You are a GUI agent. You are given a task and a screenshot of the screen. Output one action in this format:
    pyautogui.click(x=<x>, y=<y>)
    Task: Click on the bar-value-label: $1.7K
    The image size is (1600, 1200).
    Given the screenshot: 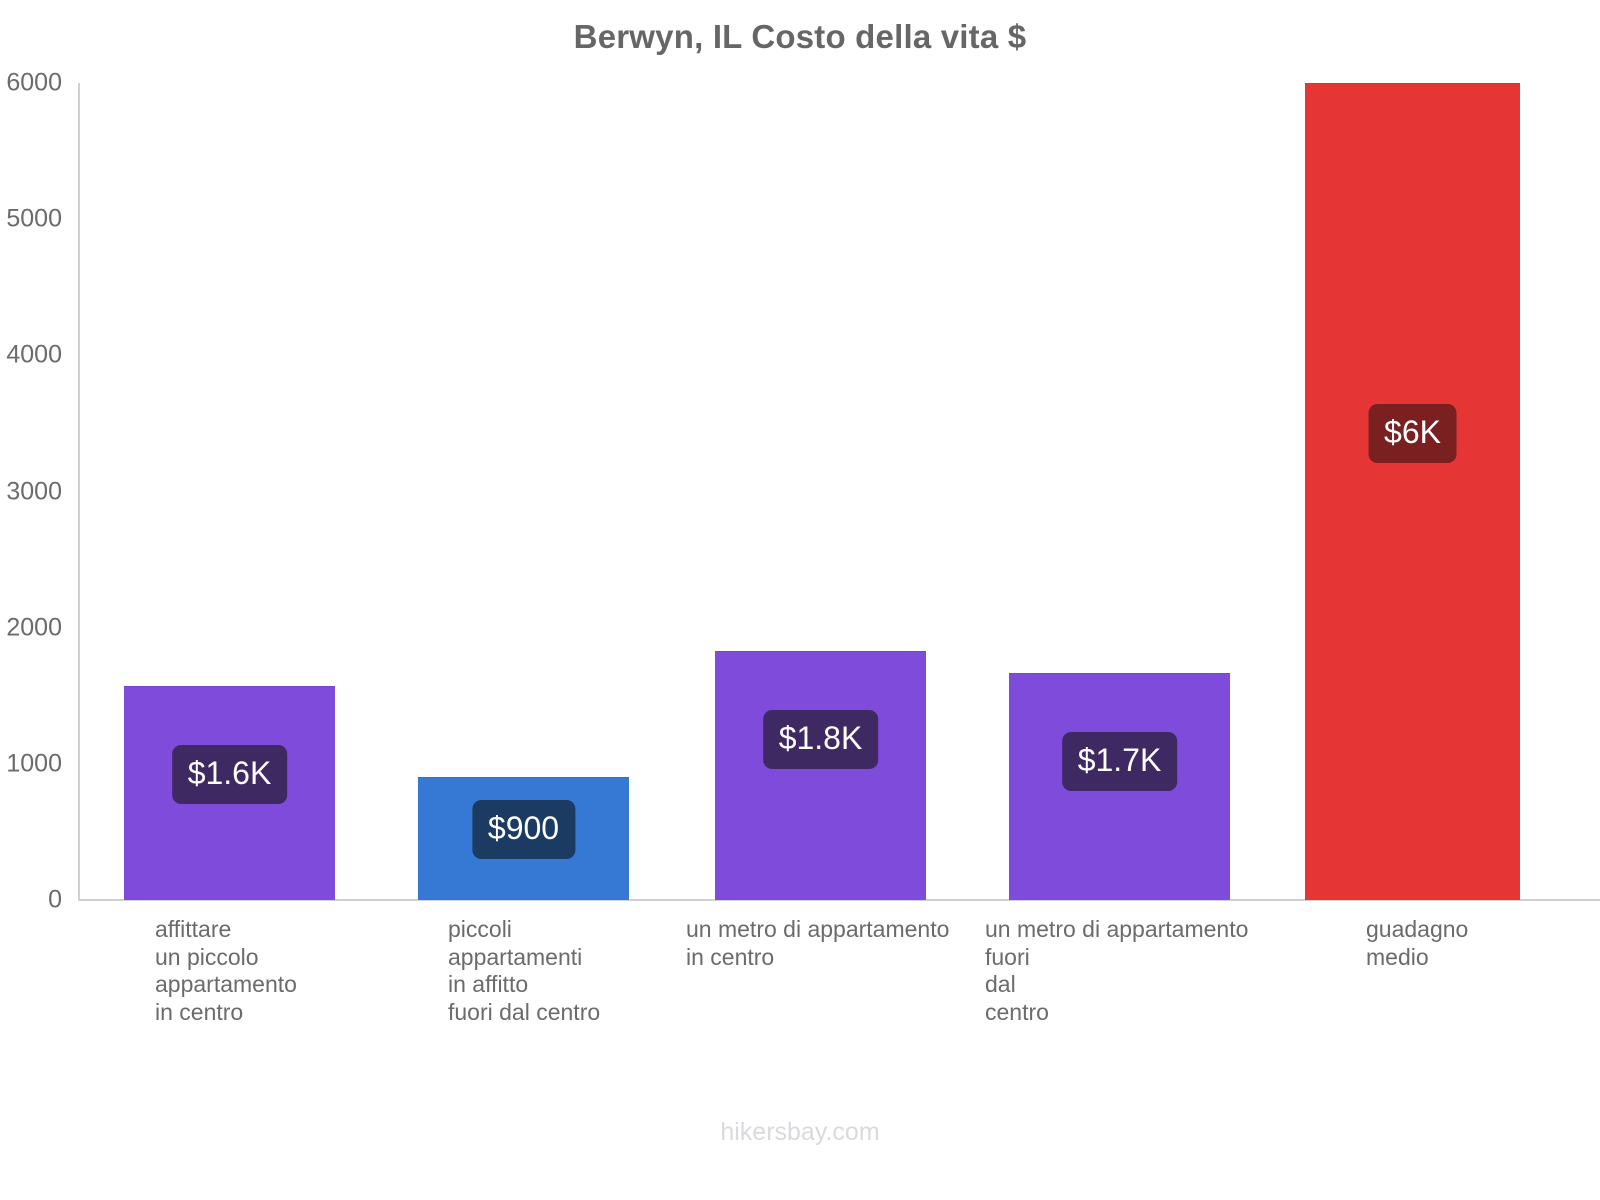 What is the action you would take?
    pyautogui.click(x=1119, y=761)
    